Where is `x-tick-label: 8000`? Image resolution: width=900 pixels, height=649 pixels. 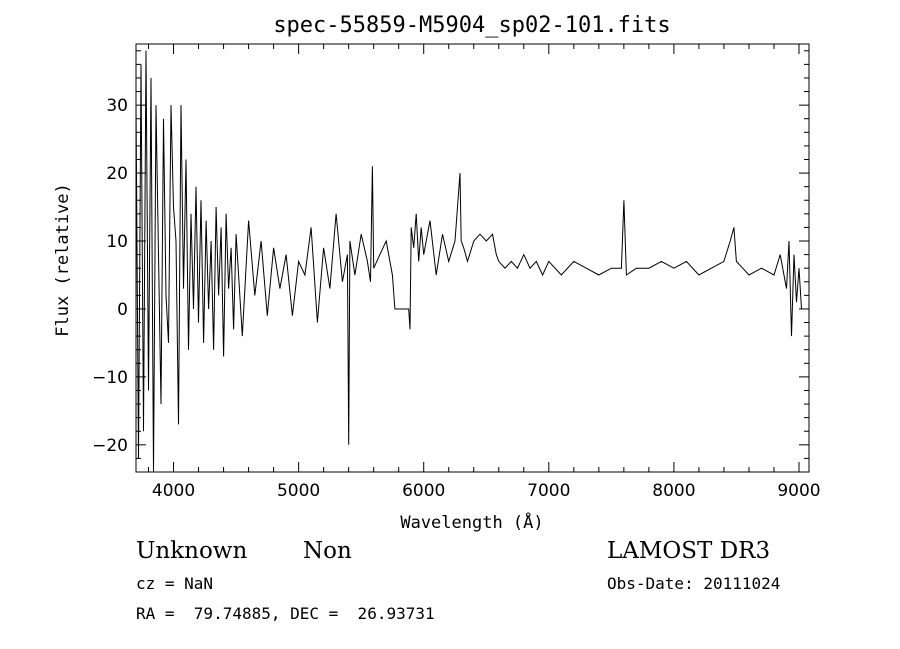
x-tick-label: 8000 is located at coordinates (673, 491).